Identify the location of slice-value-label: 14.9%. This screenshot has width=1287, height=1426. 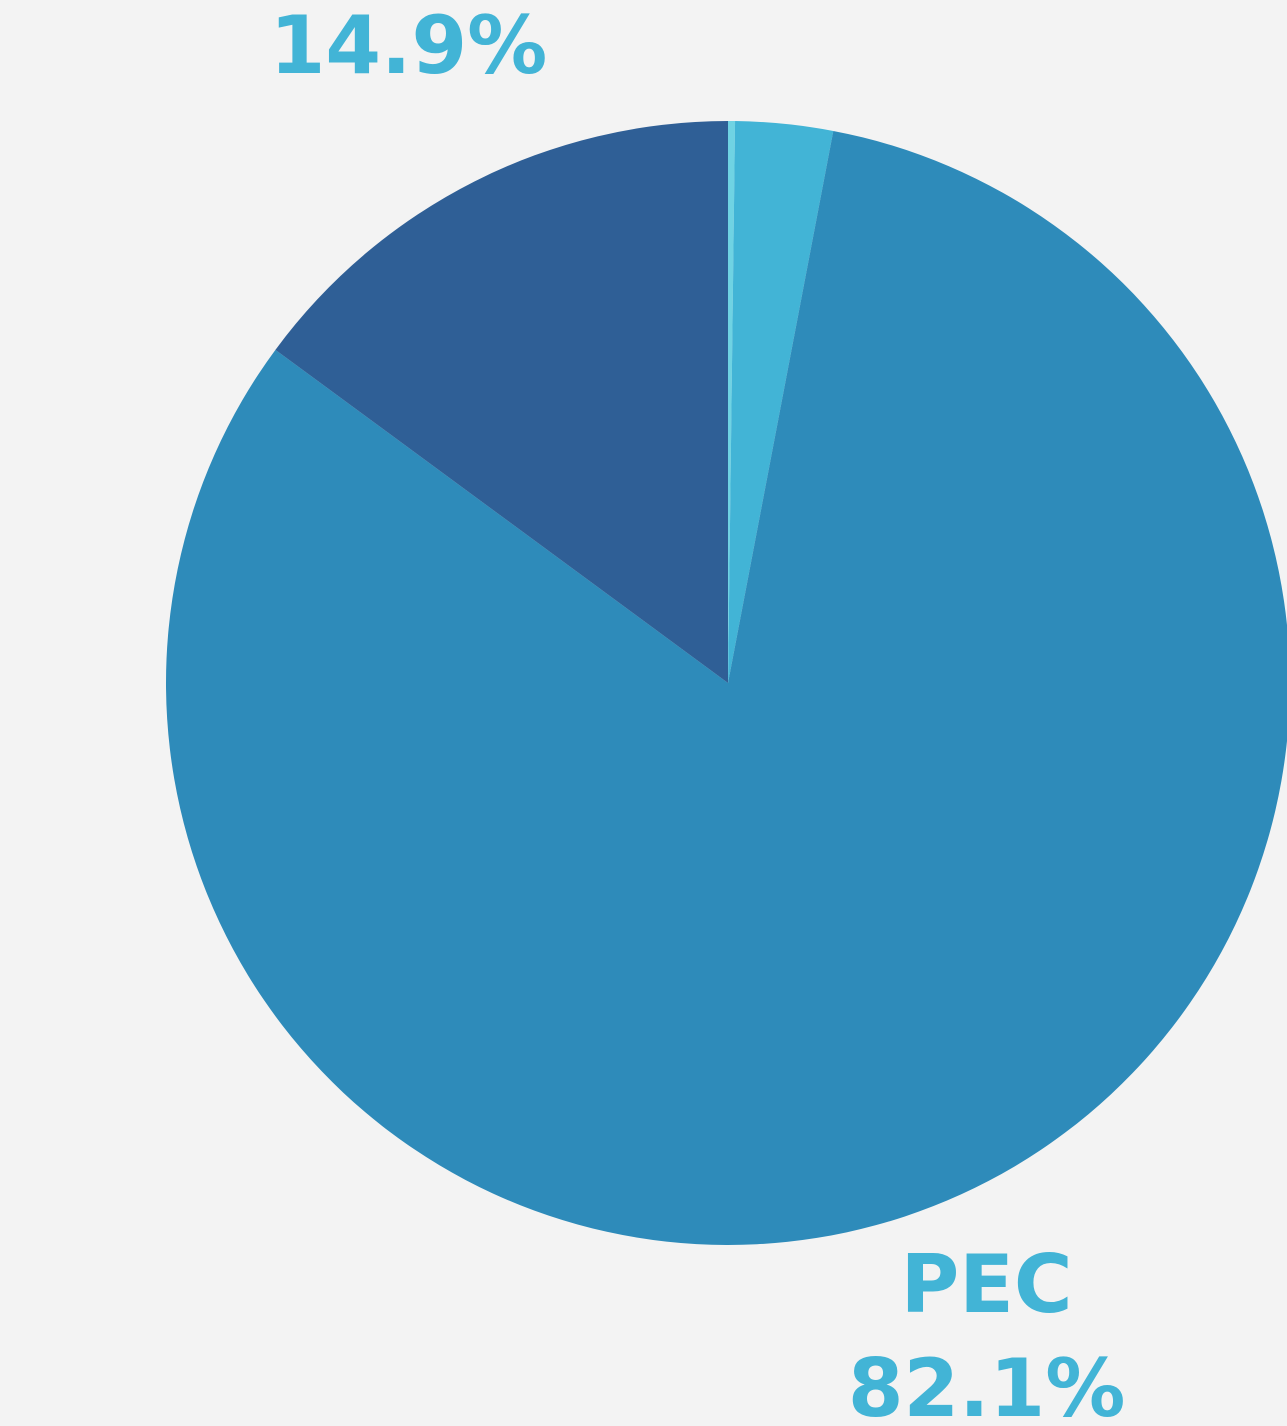
(409, 46).